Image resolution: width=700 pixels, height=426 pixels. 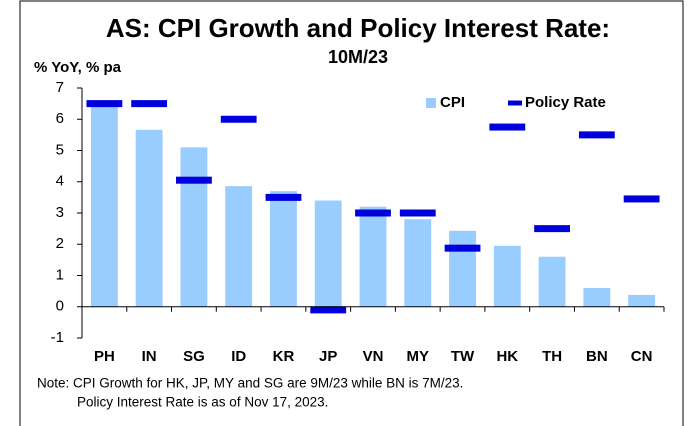 I want to click on y-tick-label: 2, so click(x=60, y=243).